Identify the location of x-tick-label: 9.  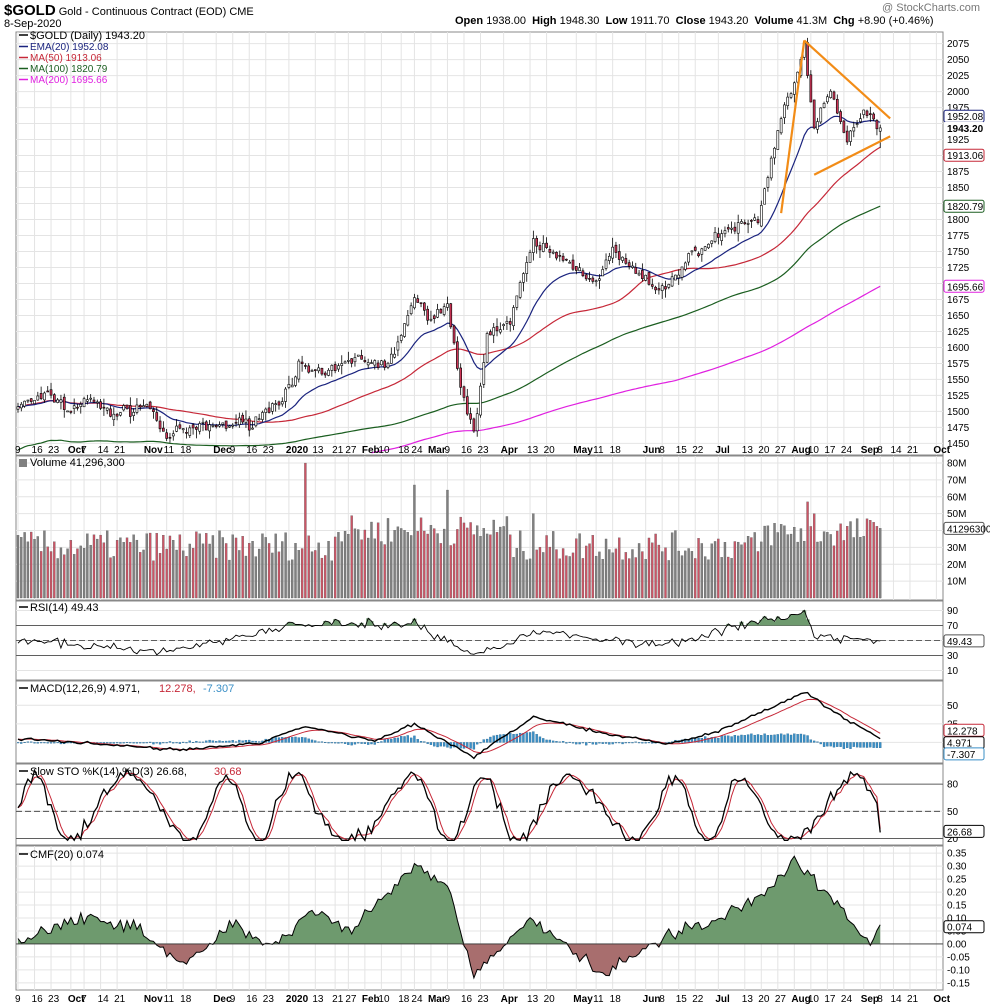
(233, 999).